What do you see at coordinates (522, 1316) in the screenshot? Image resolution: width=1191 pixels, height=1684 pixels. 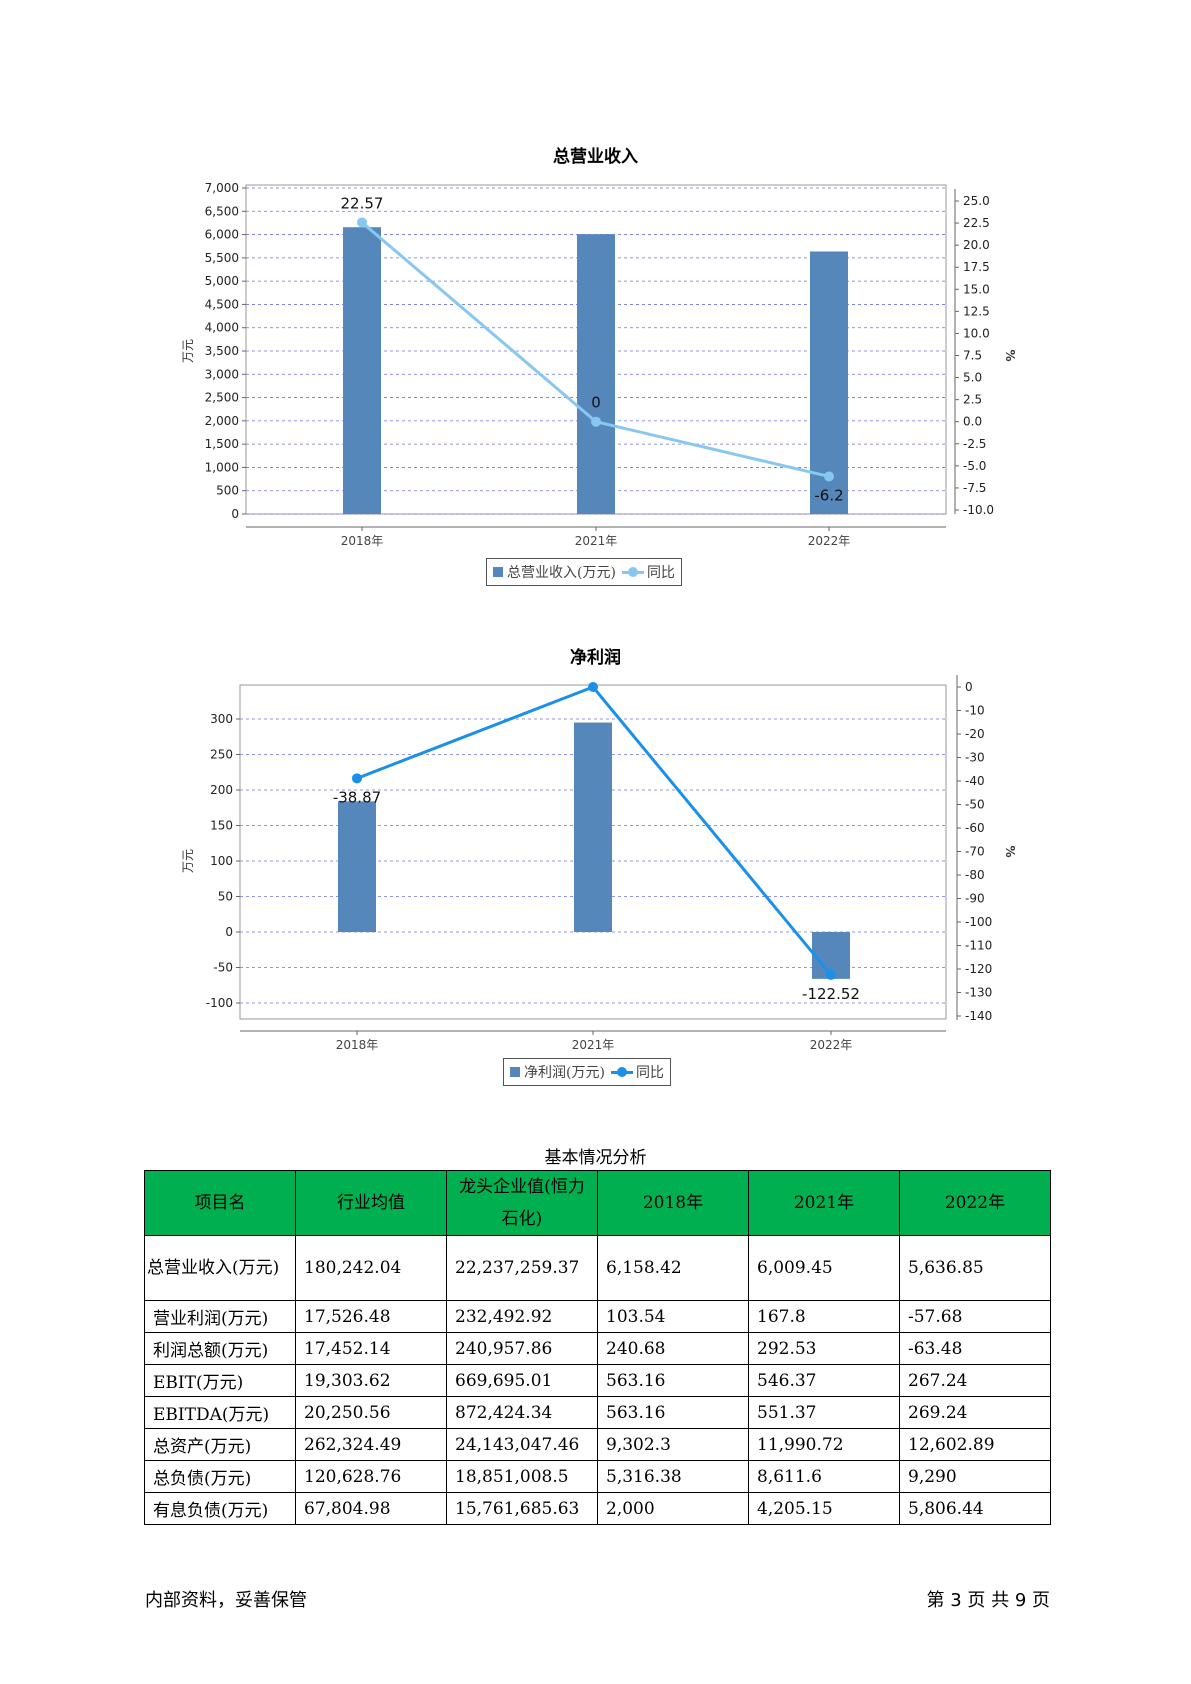 I see `table-cell: 232,492.92` at bounding box center [522, 1316].